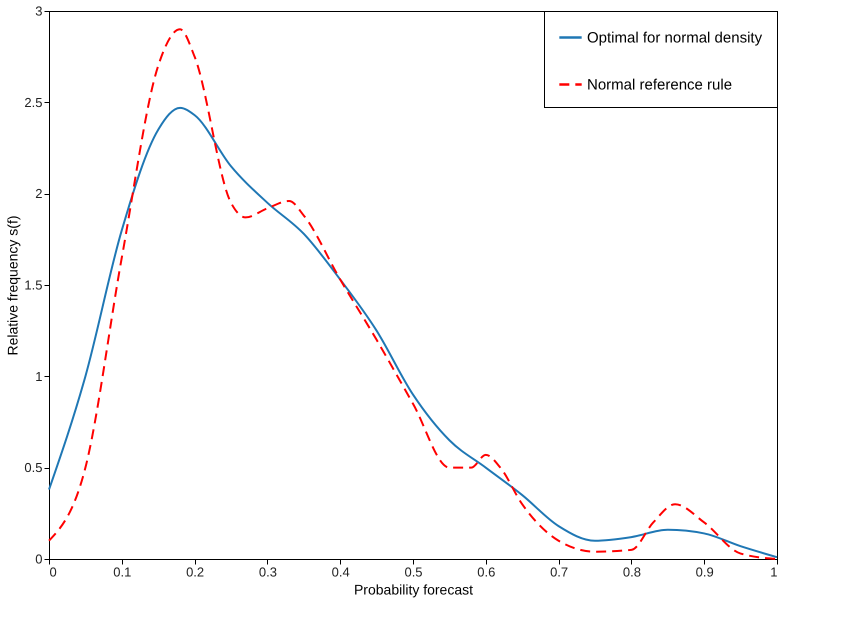 The width and height of the screenshot is (841, 626). Describe the element at coordinates (705, 572) in the screenshot. I see `x-tick-label: 0.9` at that location.